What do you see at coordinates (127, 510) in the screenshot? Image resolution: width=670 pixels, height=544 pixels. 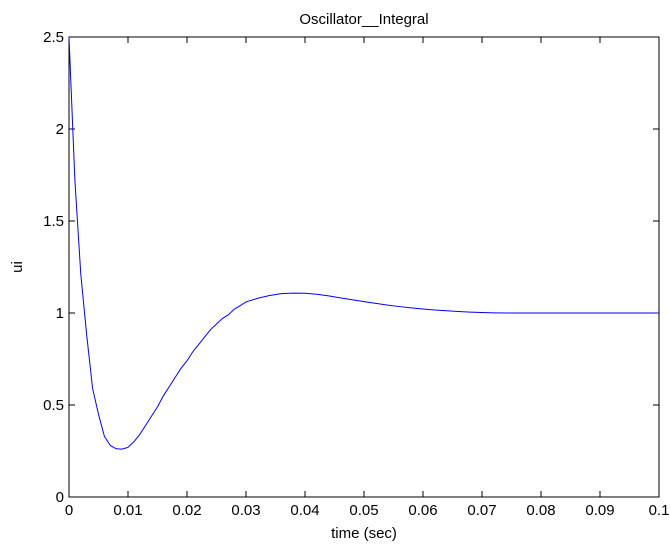 I see `x-tick-label: 0.01` at bounding box center [127, 510].